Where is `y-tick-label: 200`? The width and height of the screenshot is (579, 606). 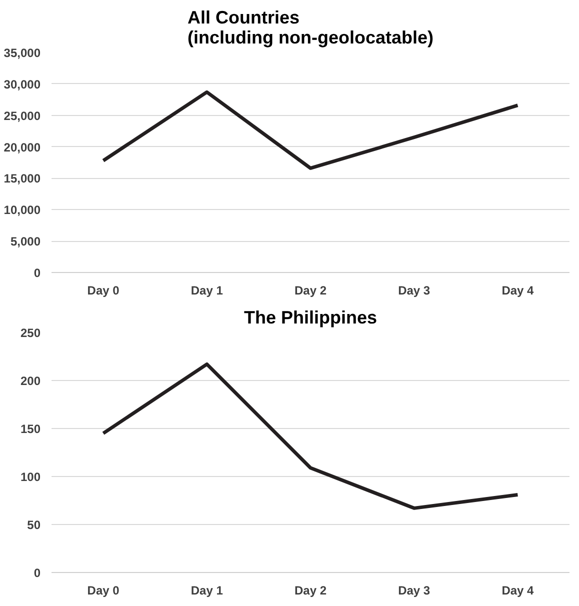
y-tick-label: 200 is located at coordinates (30, 381).